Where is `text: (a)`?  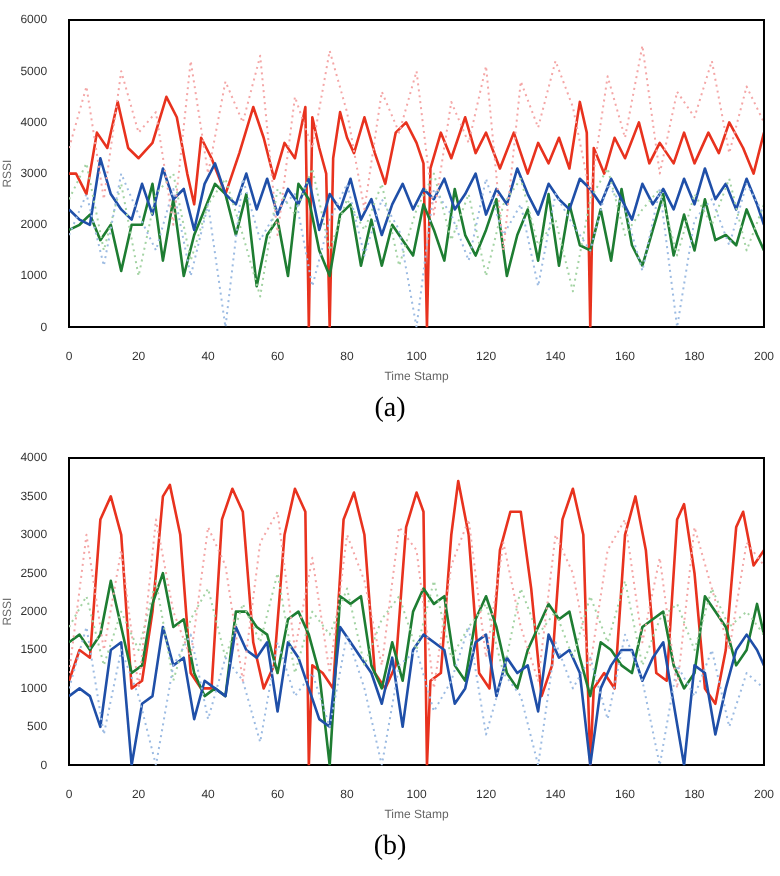 text: (a) is located at coordinates (390, 410).